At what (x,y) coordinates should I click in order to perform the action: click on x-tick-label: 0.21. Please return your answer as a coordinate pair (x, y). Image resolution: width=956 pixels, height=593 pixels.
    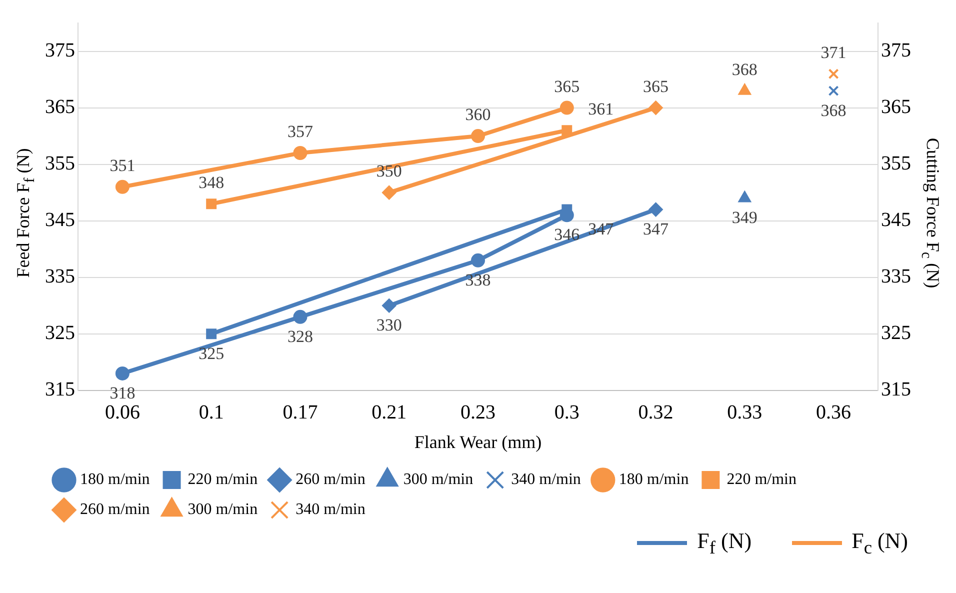
    Looking at the image, I should click on (389, 413).